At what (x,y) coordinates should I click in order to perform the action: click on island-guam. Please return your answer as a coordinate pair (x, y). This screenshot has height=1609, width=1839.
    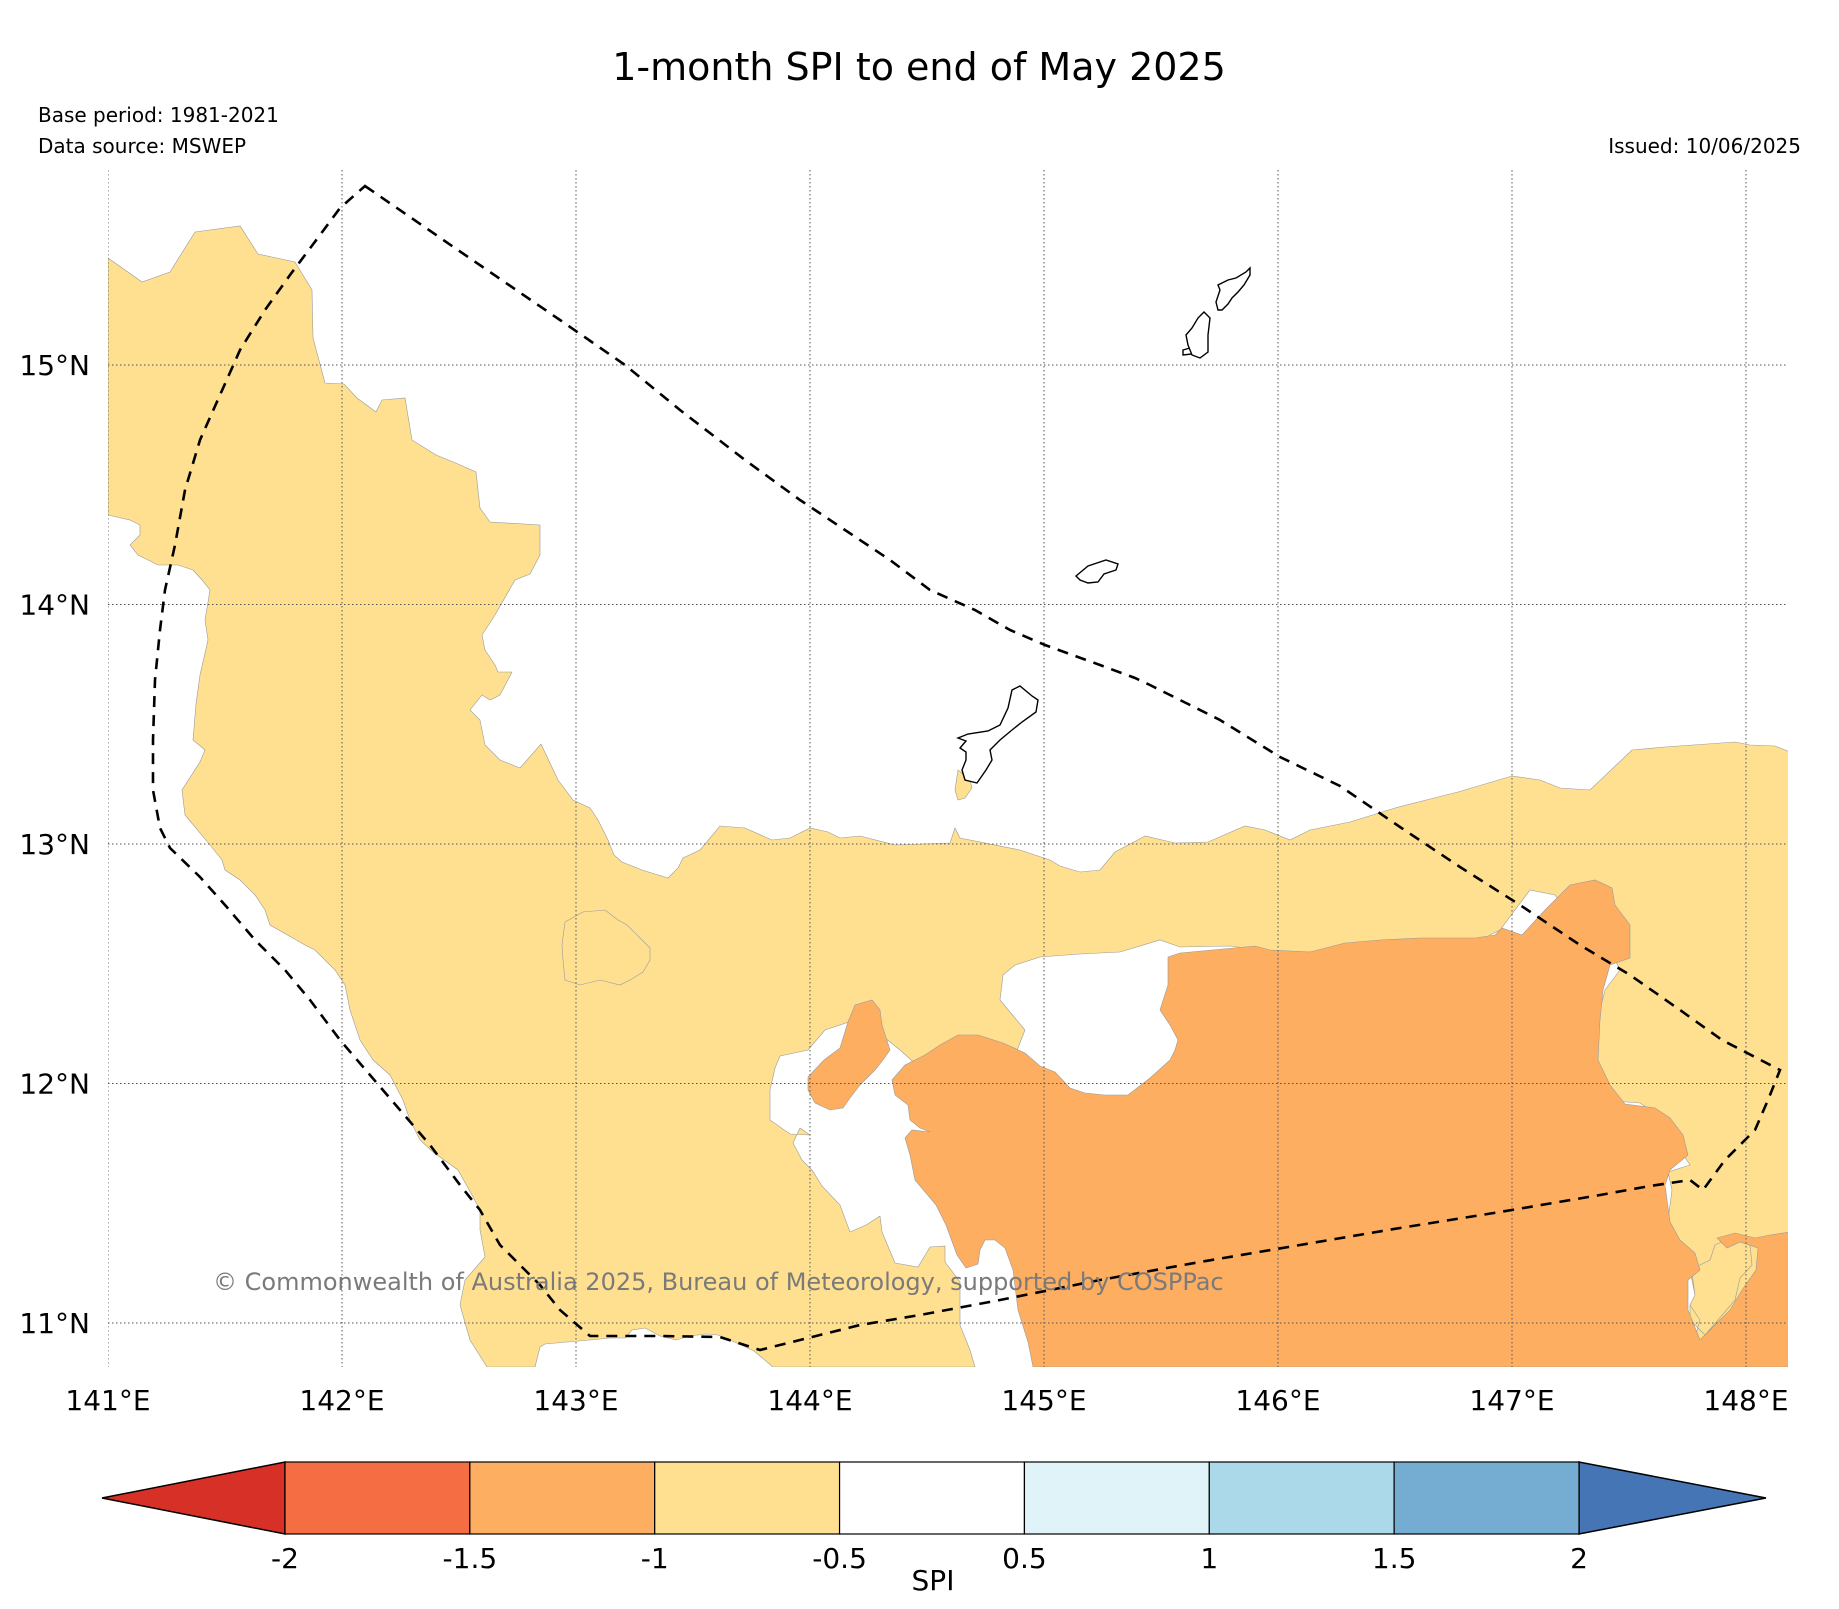
    Looking at the image, I should click on (997, 734).